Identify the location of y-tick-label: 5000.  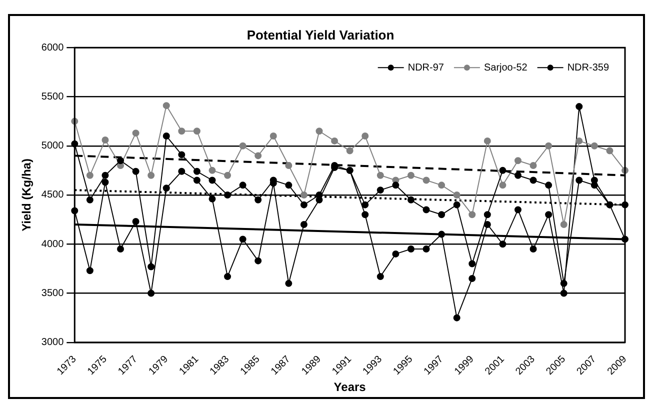
(52, 146).